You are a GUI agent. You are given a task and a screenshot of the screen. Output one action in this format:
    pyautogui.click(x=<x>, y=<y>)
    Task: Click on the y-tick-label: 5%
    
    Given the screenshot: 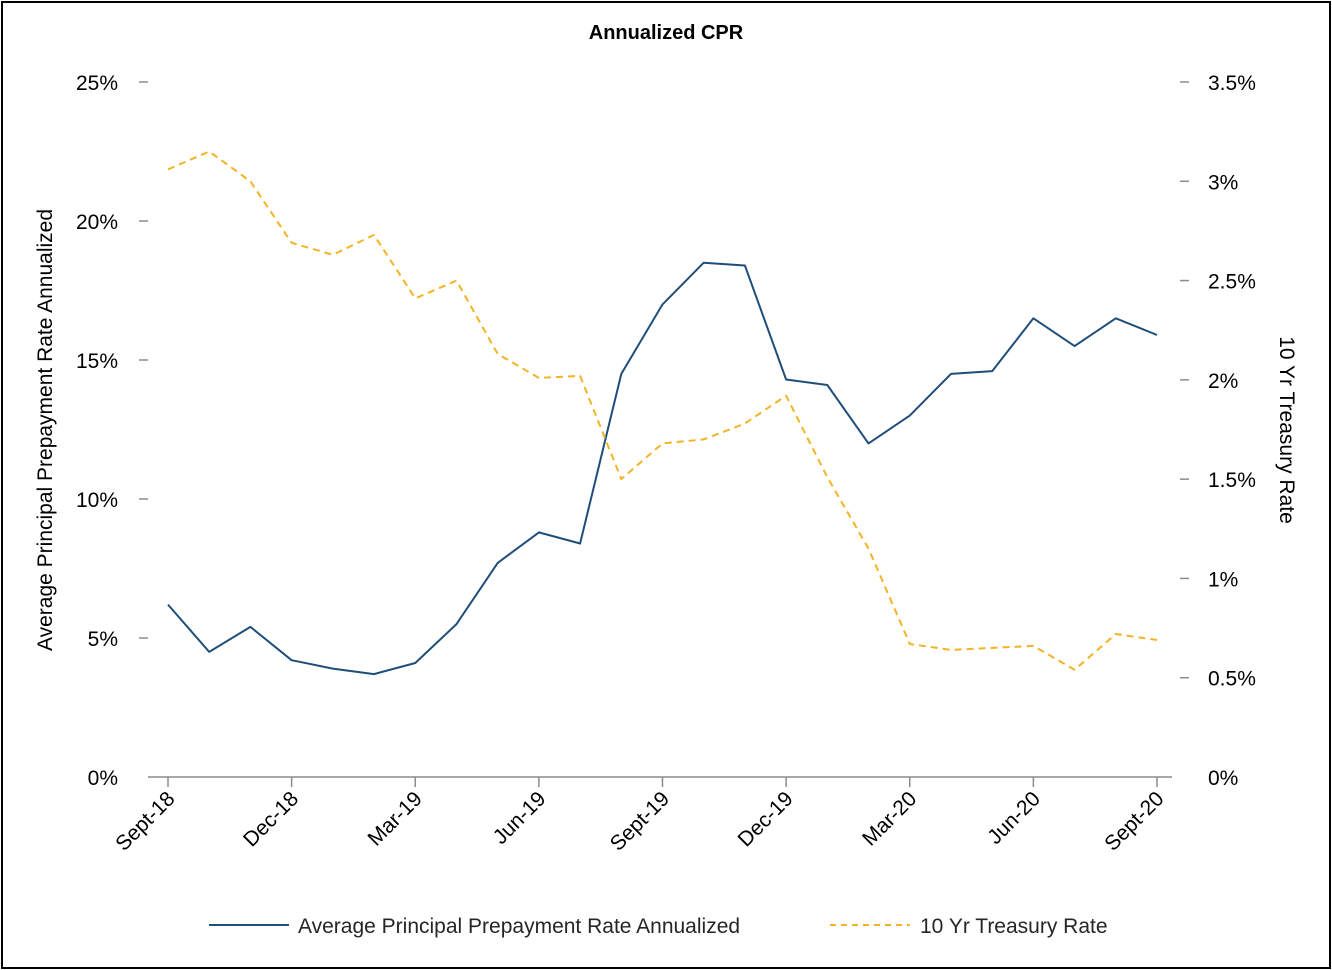 What is the action you would take?
    pyautogui.click(x=103, y=639)
    